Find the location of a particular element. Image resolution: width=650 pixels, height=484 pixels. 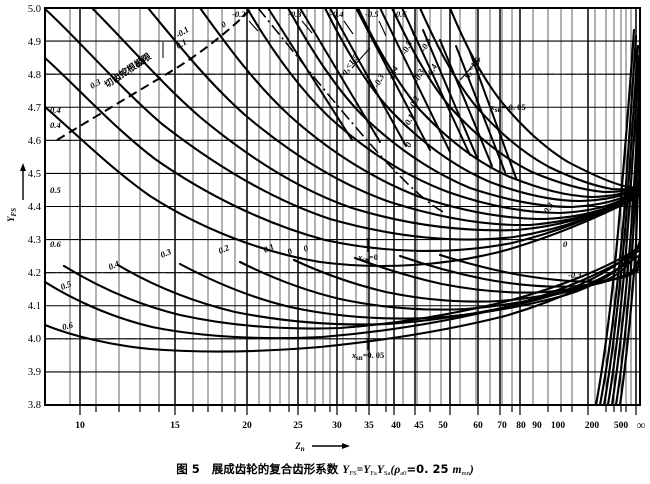

svg-text: 0 is located at coordinates (289, 251).